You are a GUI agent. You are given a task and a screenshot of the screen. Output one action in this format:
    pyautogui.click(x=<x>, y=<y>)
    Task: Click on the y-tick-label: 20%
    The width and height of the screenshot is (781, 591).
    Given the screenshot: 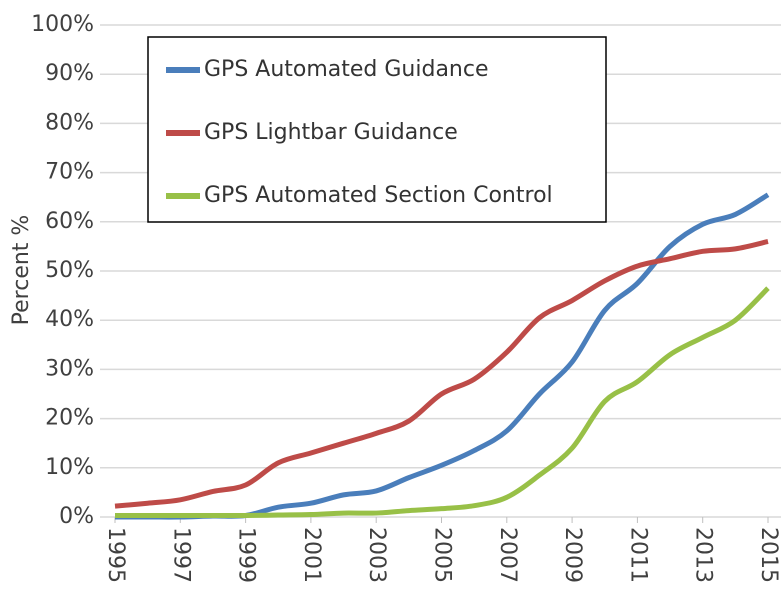 What is the action you would take?
    pyautogui.click(x=69, y=418)
    